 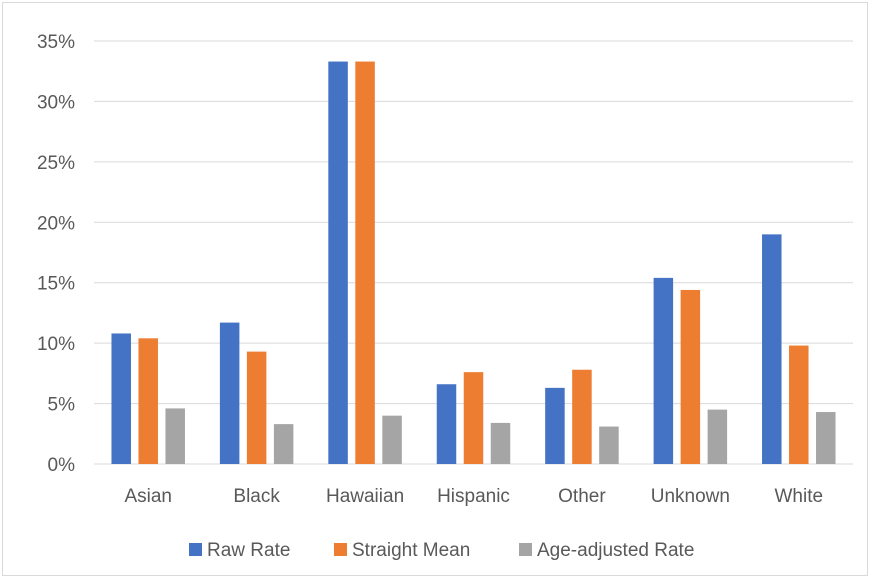 What do you see at coordinates (56, 284) in the screenshot?
I see `y-tick-label: 15%` at bounding box center [56, 284].